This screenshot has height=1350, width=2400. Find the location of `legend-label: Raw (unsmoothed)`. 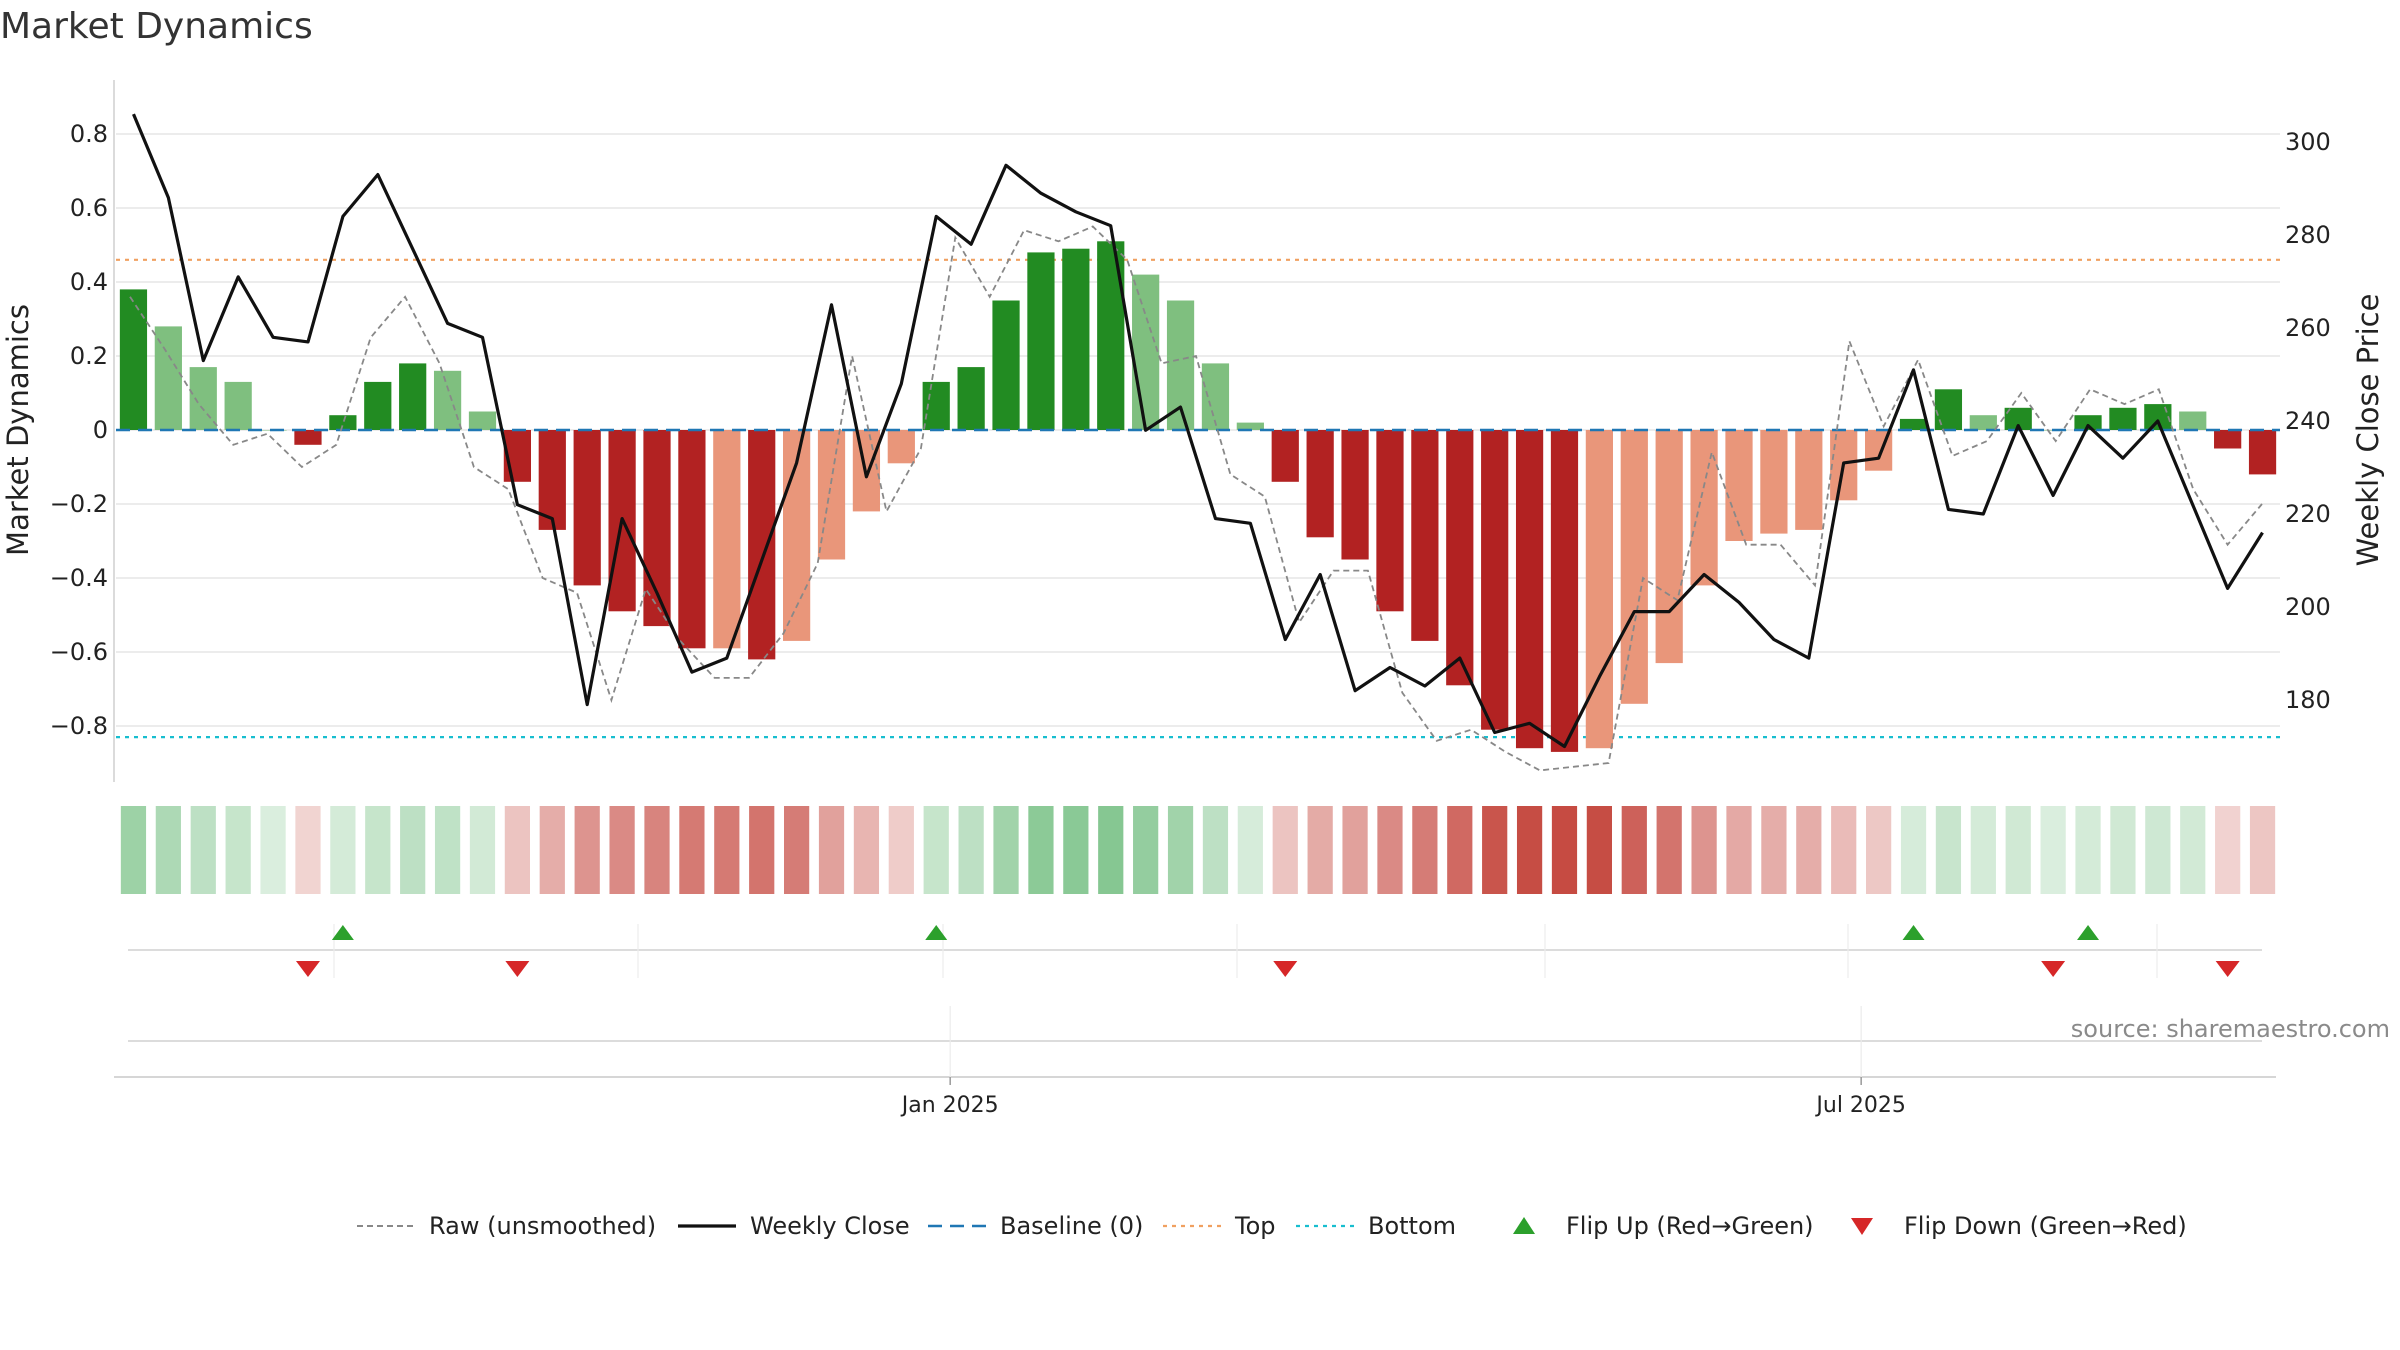

legend-label: Raw (unsmoothed) is located at coordinates (542, 1226).